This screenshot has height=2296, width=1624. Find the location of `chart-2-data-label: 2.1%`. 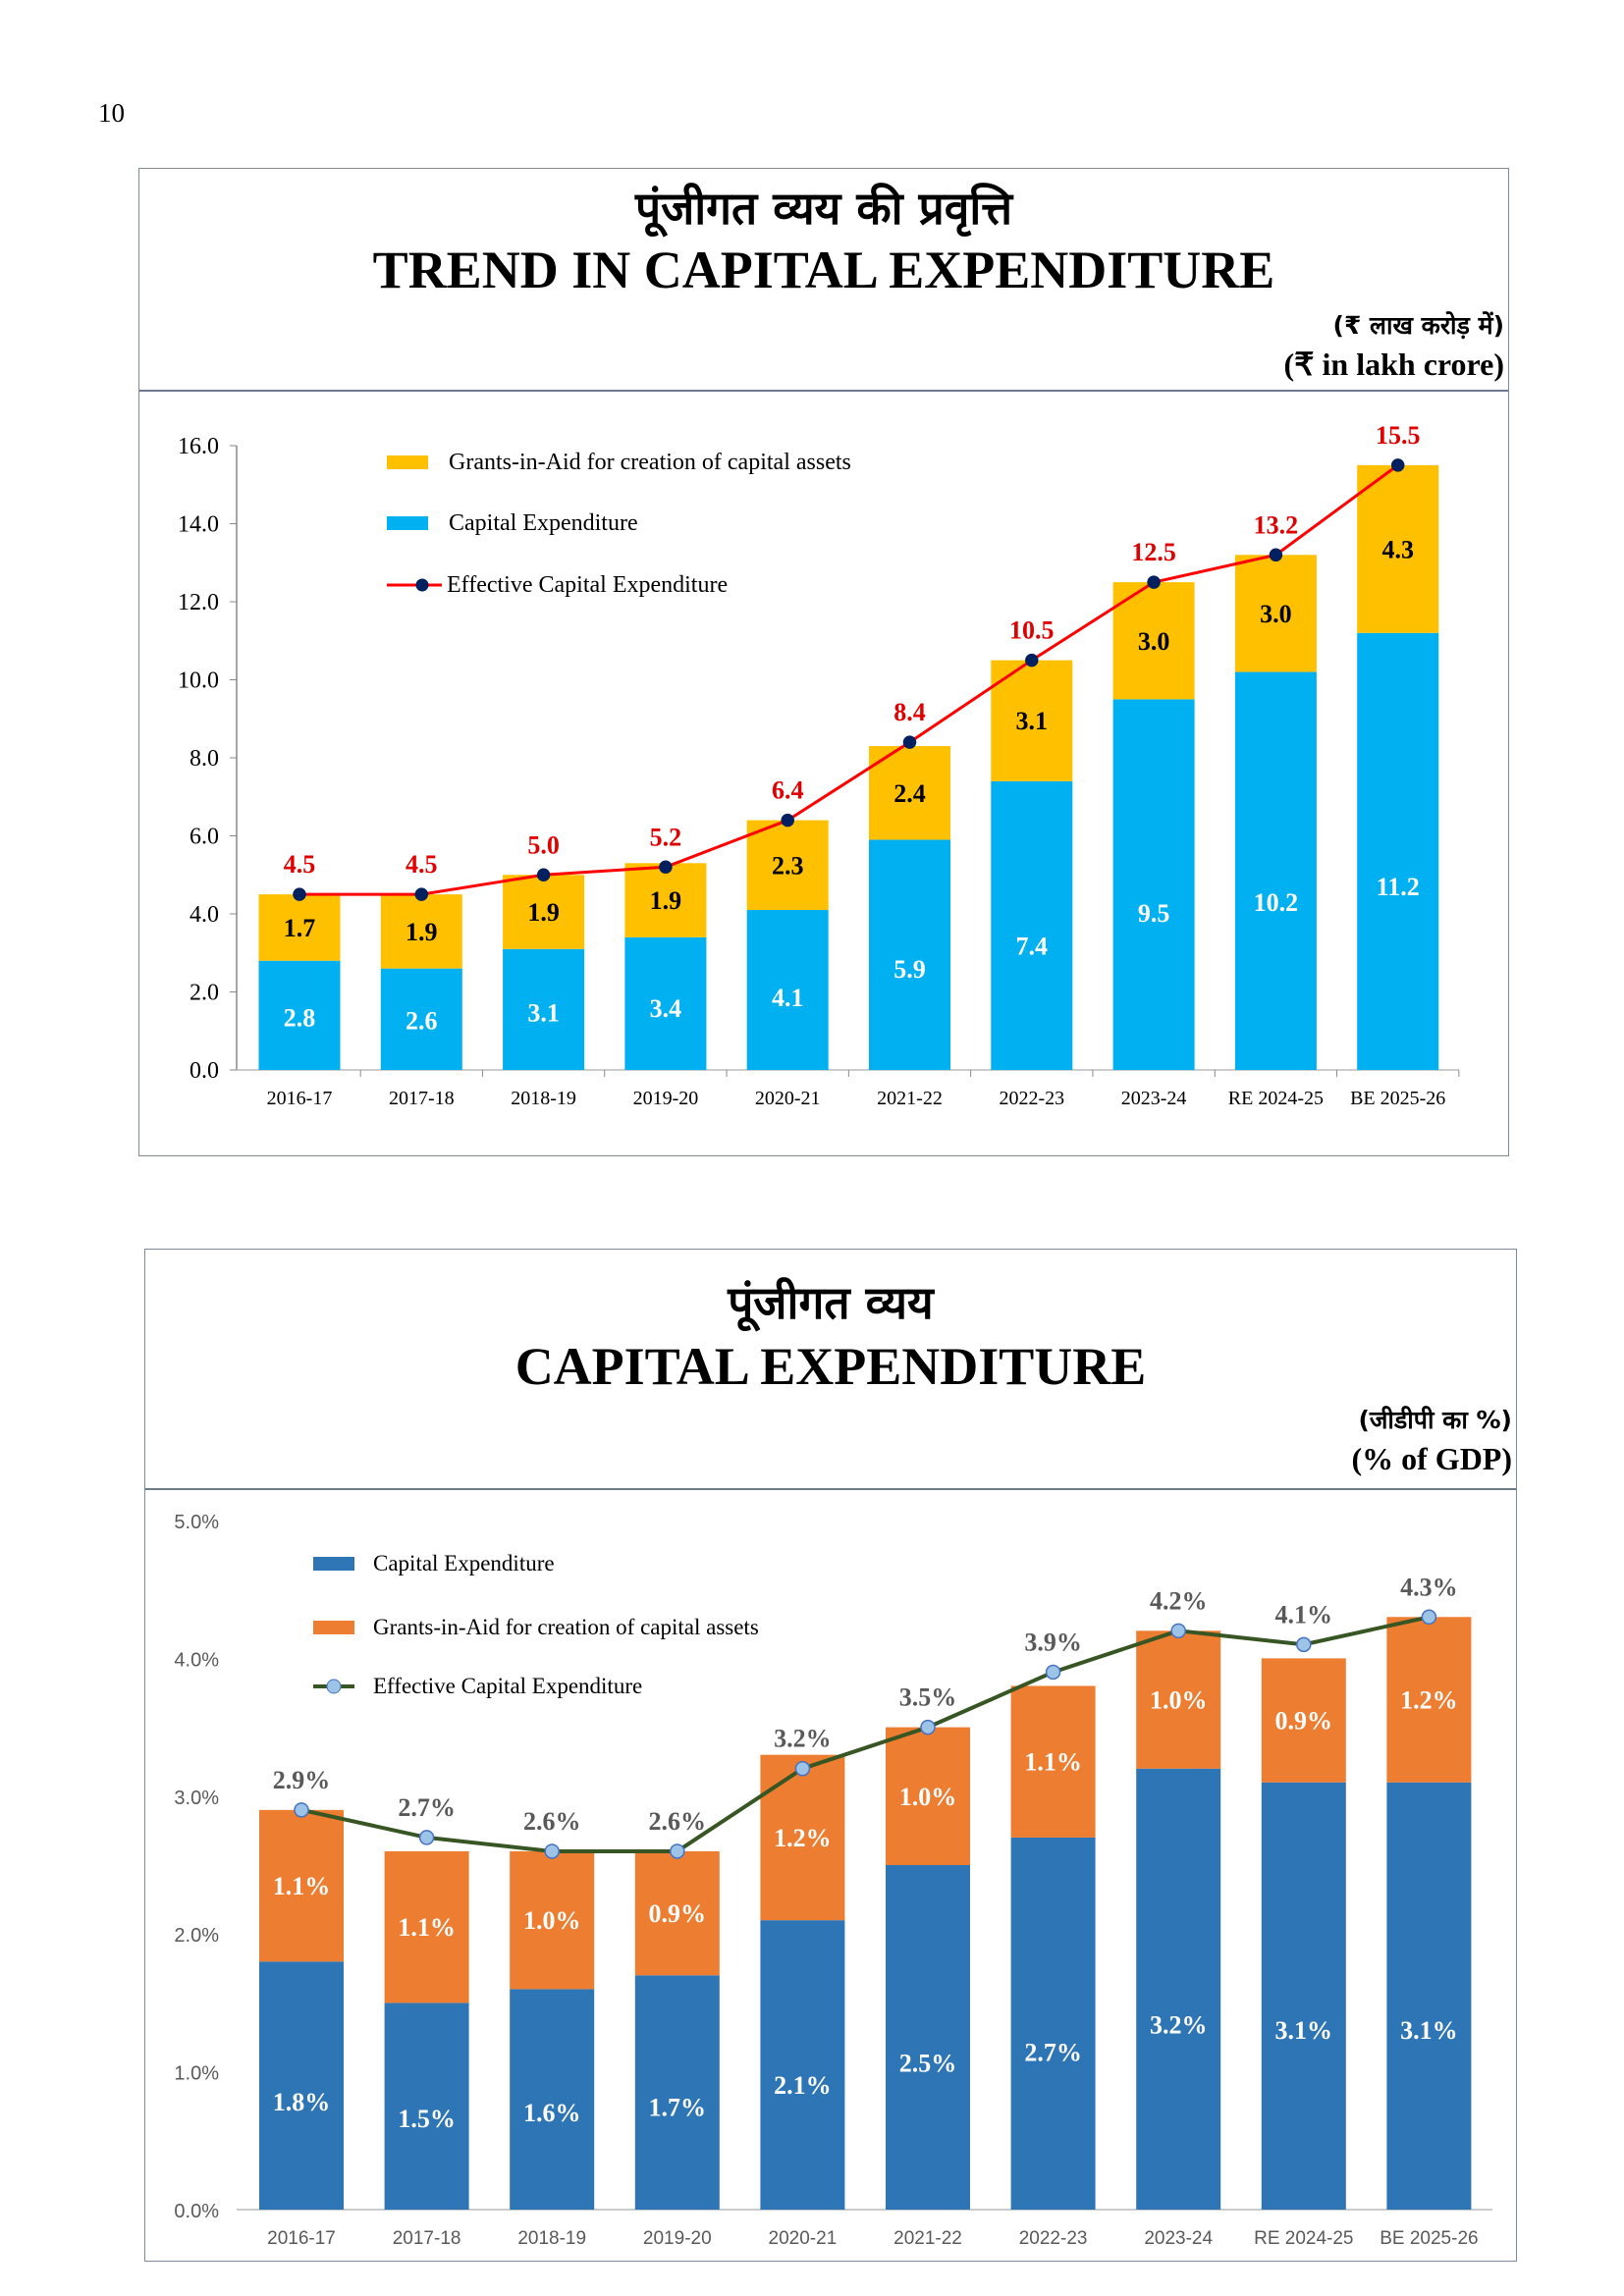

chart-2-data-label: 2.1% is located at coordinates (803, 2085).